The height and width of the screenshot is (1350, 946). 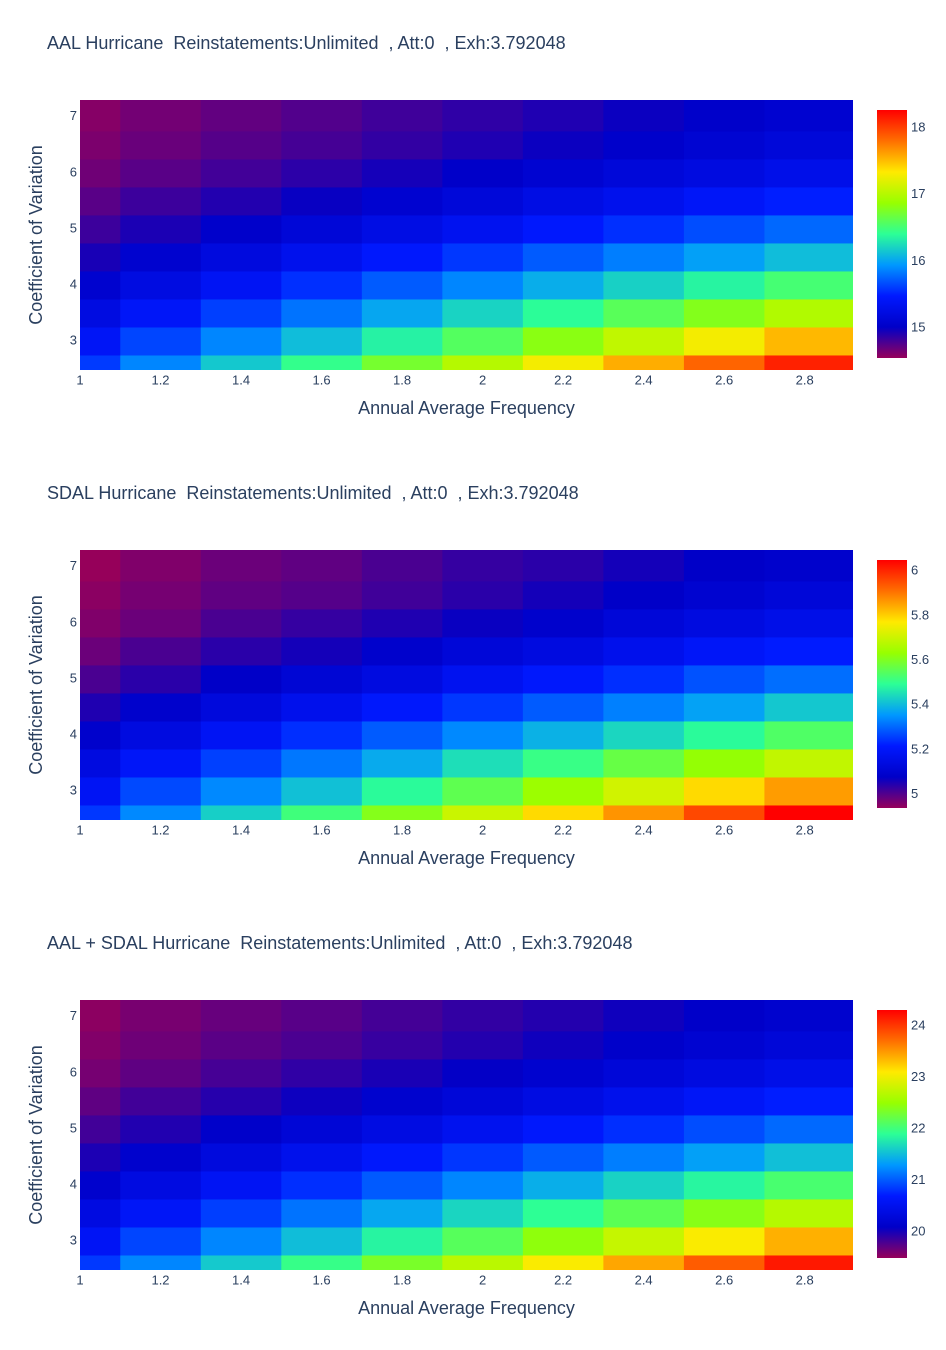 I want to click on x-tick-label: 1.6, so click(x=322, y=379).